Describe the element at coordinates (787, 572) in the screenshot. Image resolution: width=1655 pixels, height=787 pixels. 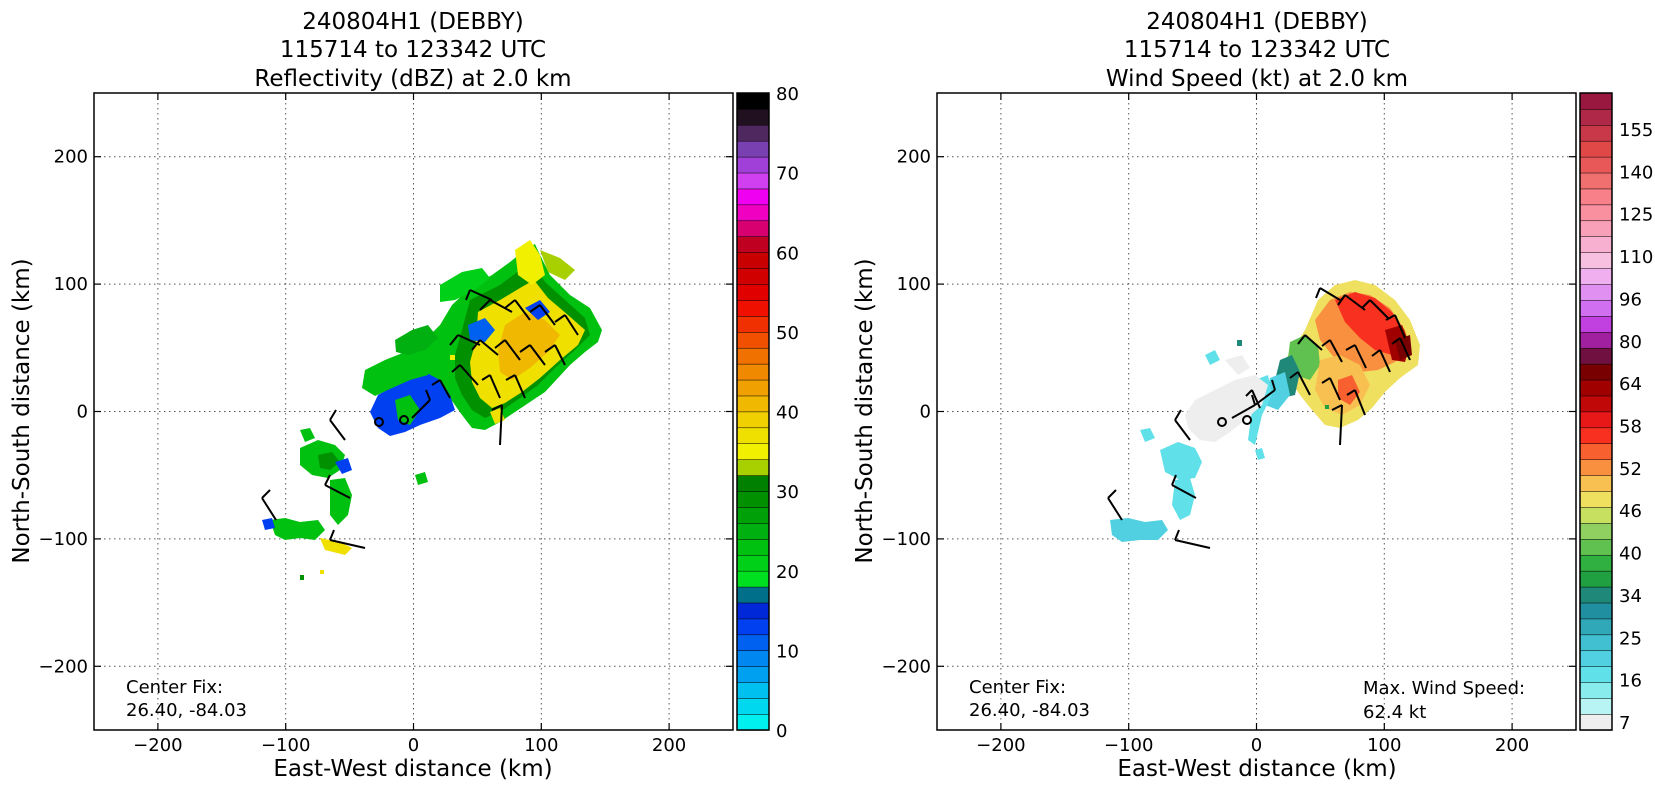
I see `reflectivity-colorbar-label: 20` at that location.